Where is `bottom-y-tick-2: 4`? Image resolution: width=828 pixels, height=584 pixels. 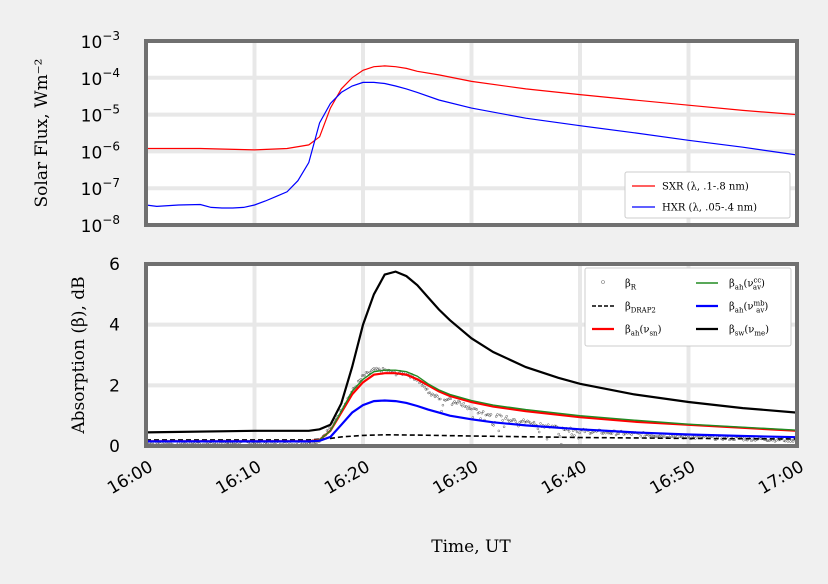
bottom-y-tick-2: 4 is located at coordinates (114, 326).